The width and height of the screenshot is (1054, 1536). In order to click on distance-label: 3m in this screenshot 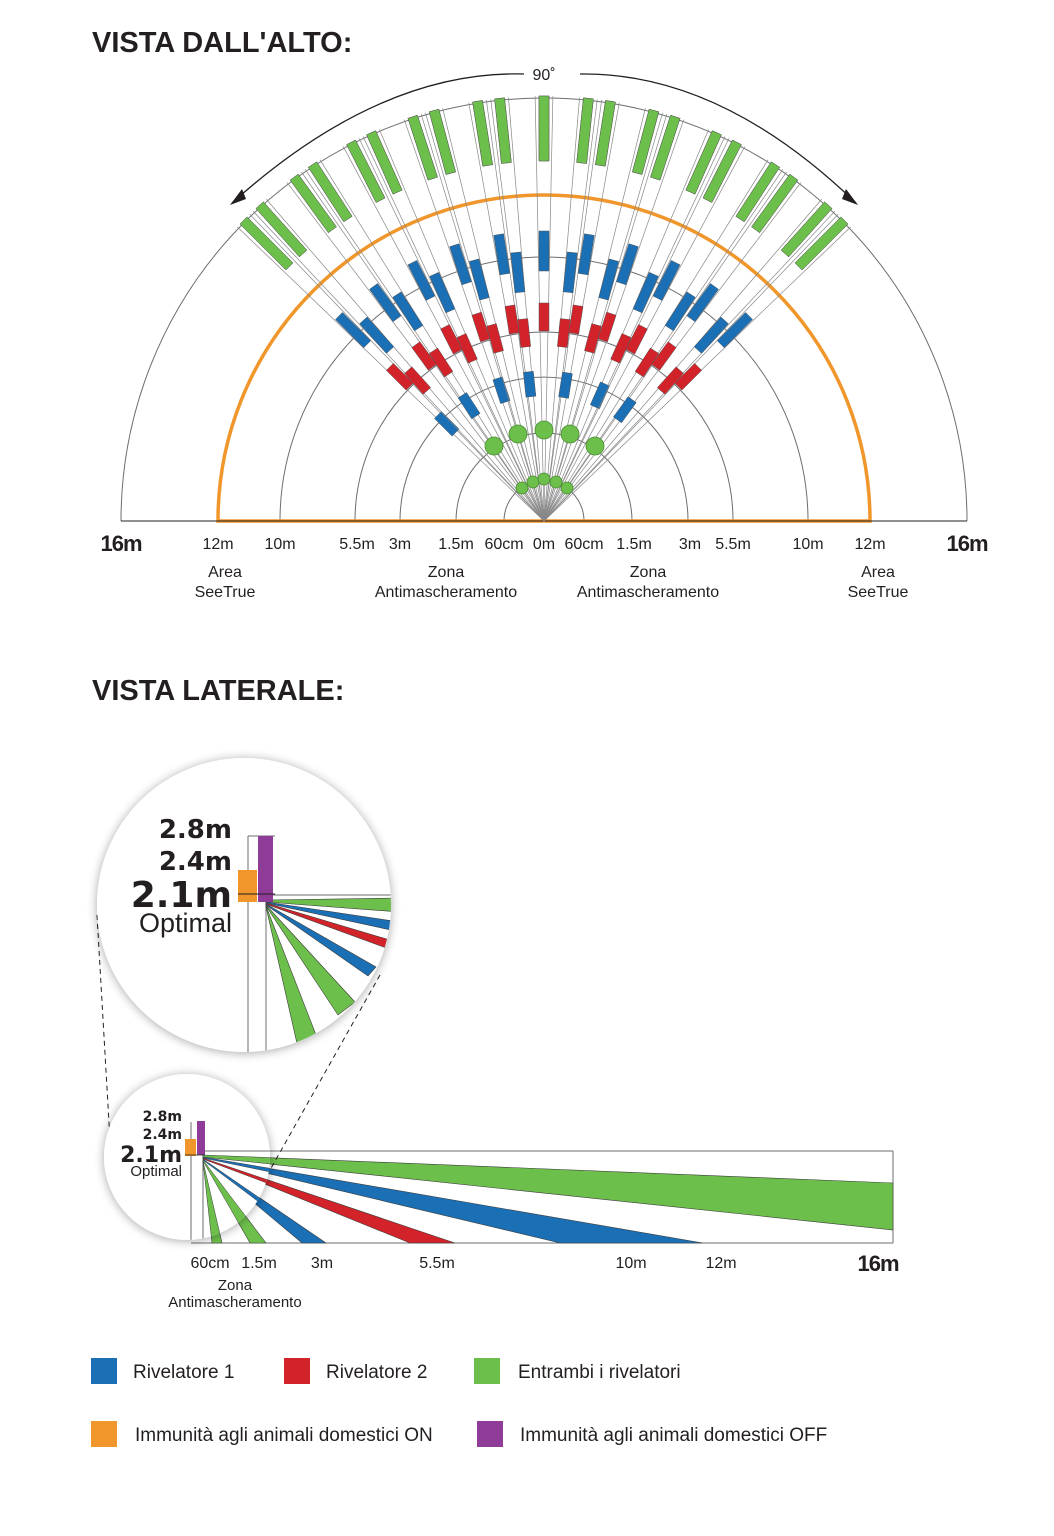, I will do `click(322, 1263)`.